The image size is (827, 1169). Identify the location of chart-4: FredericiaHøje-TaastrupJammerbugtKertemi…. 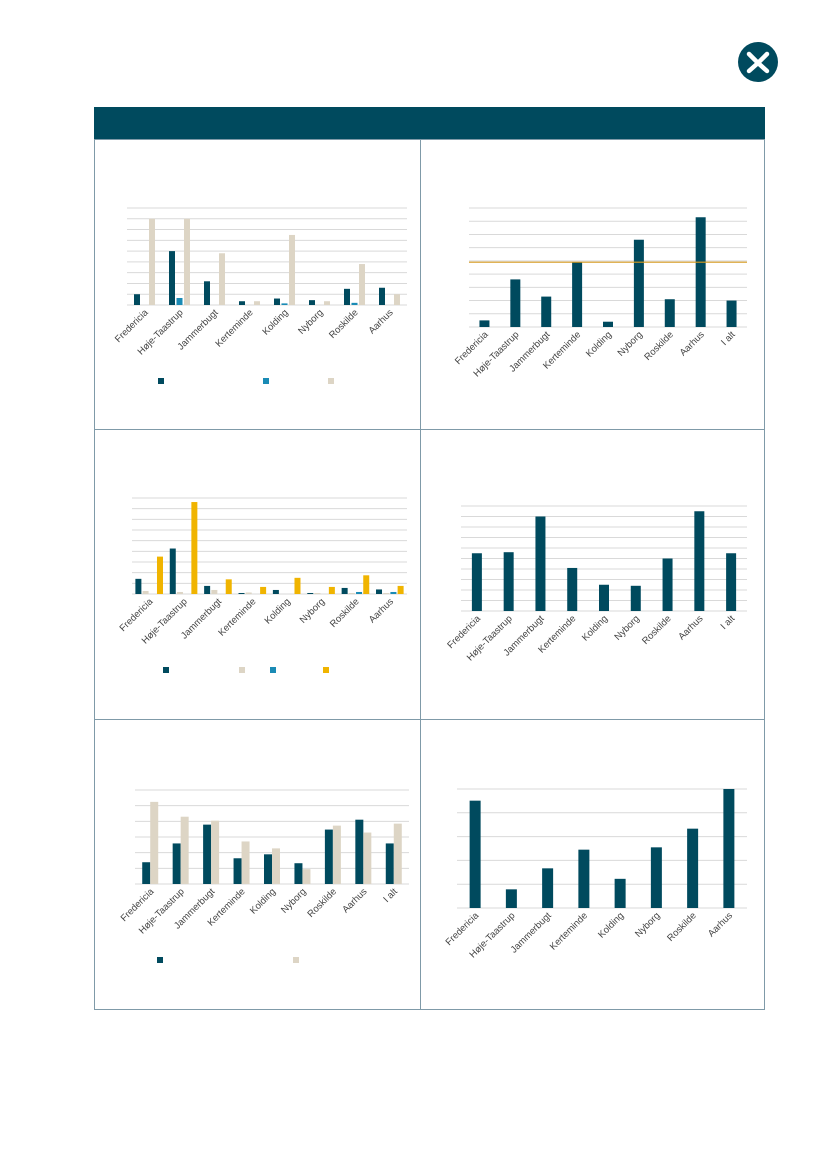
(596, 584).